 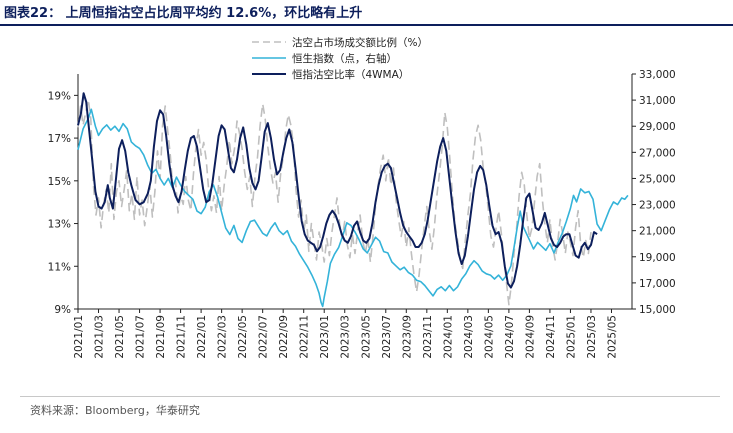 I want to click on y-right-tick-label: 29,000, so click(x=657, y=127).